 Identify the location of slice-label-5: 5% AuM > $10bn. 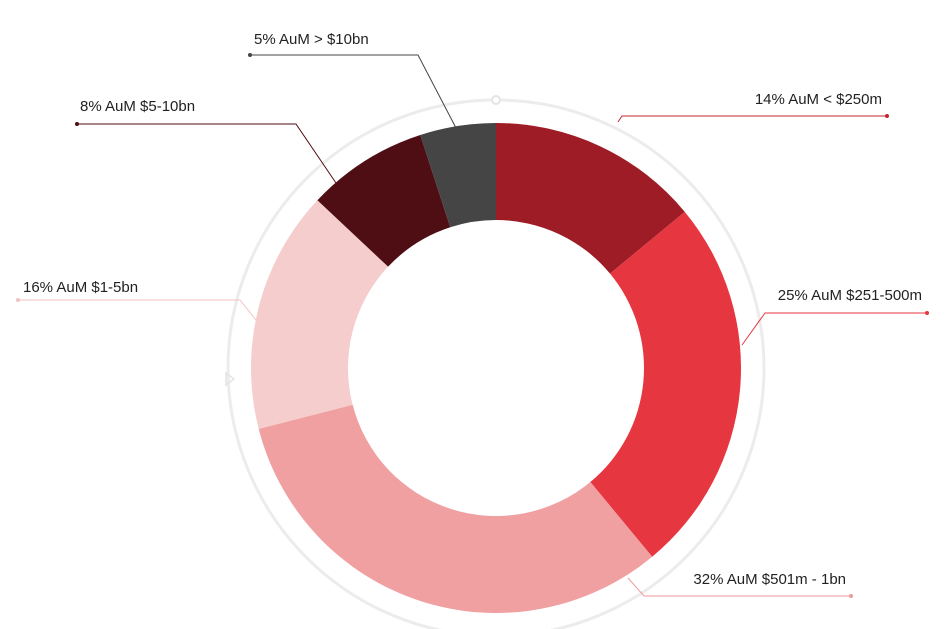
(311, 39).